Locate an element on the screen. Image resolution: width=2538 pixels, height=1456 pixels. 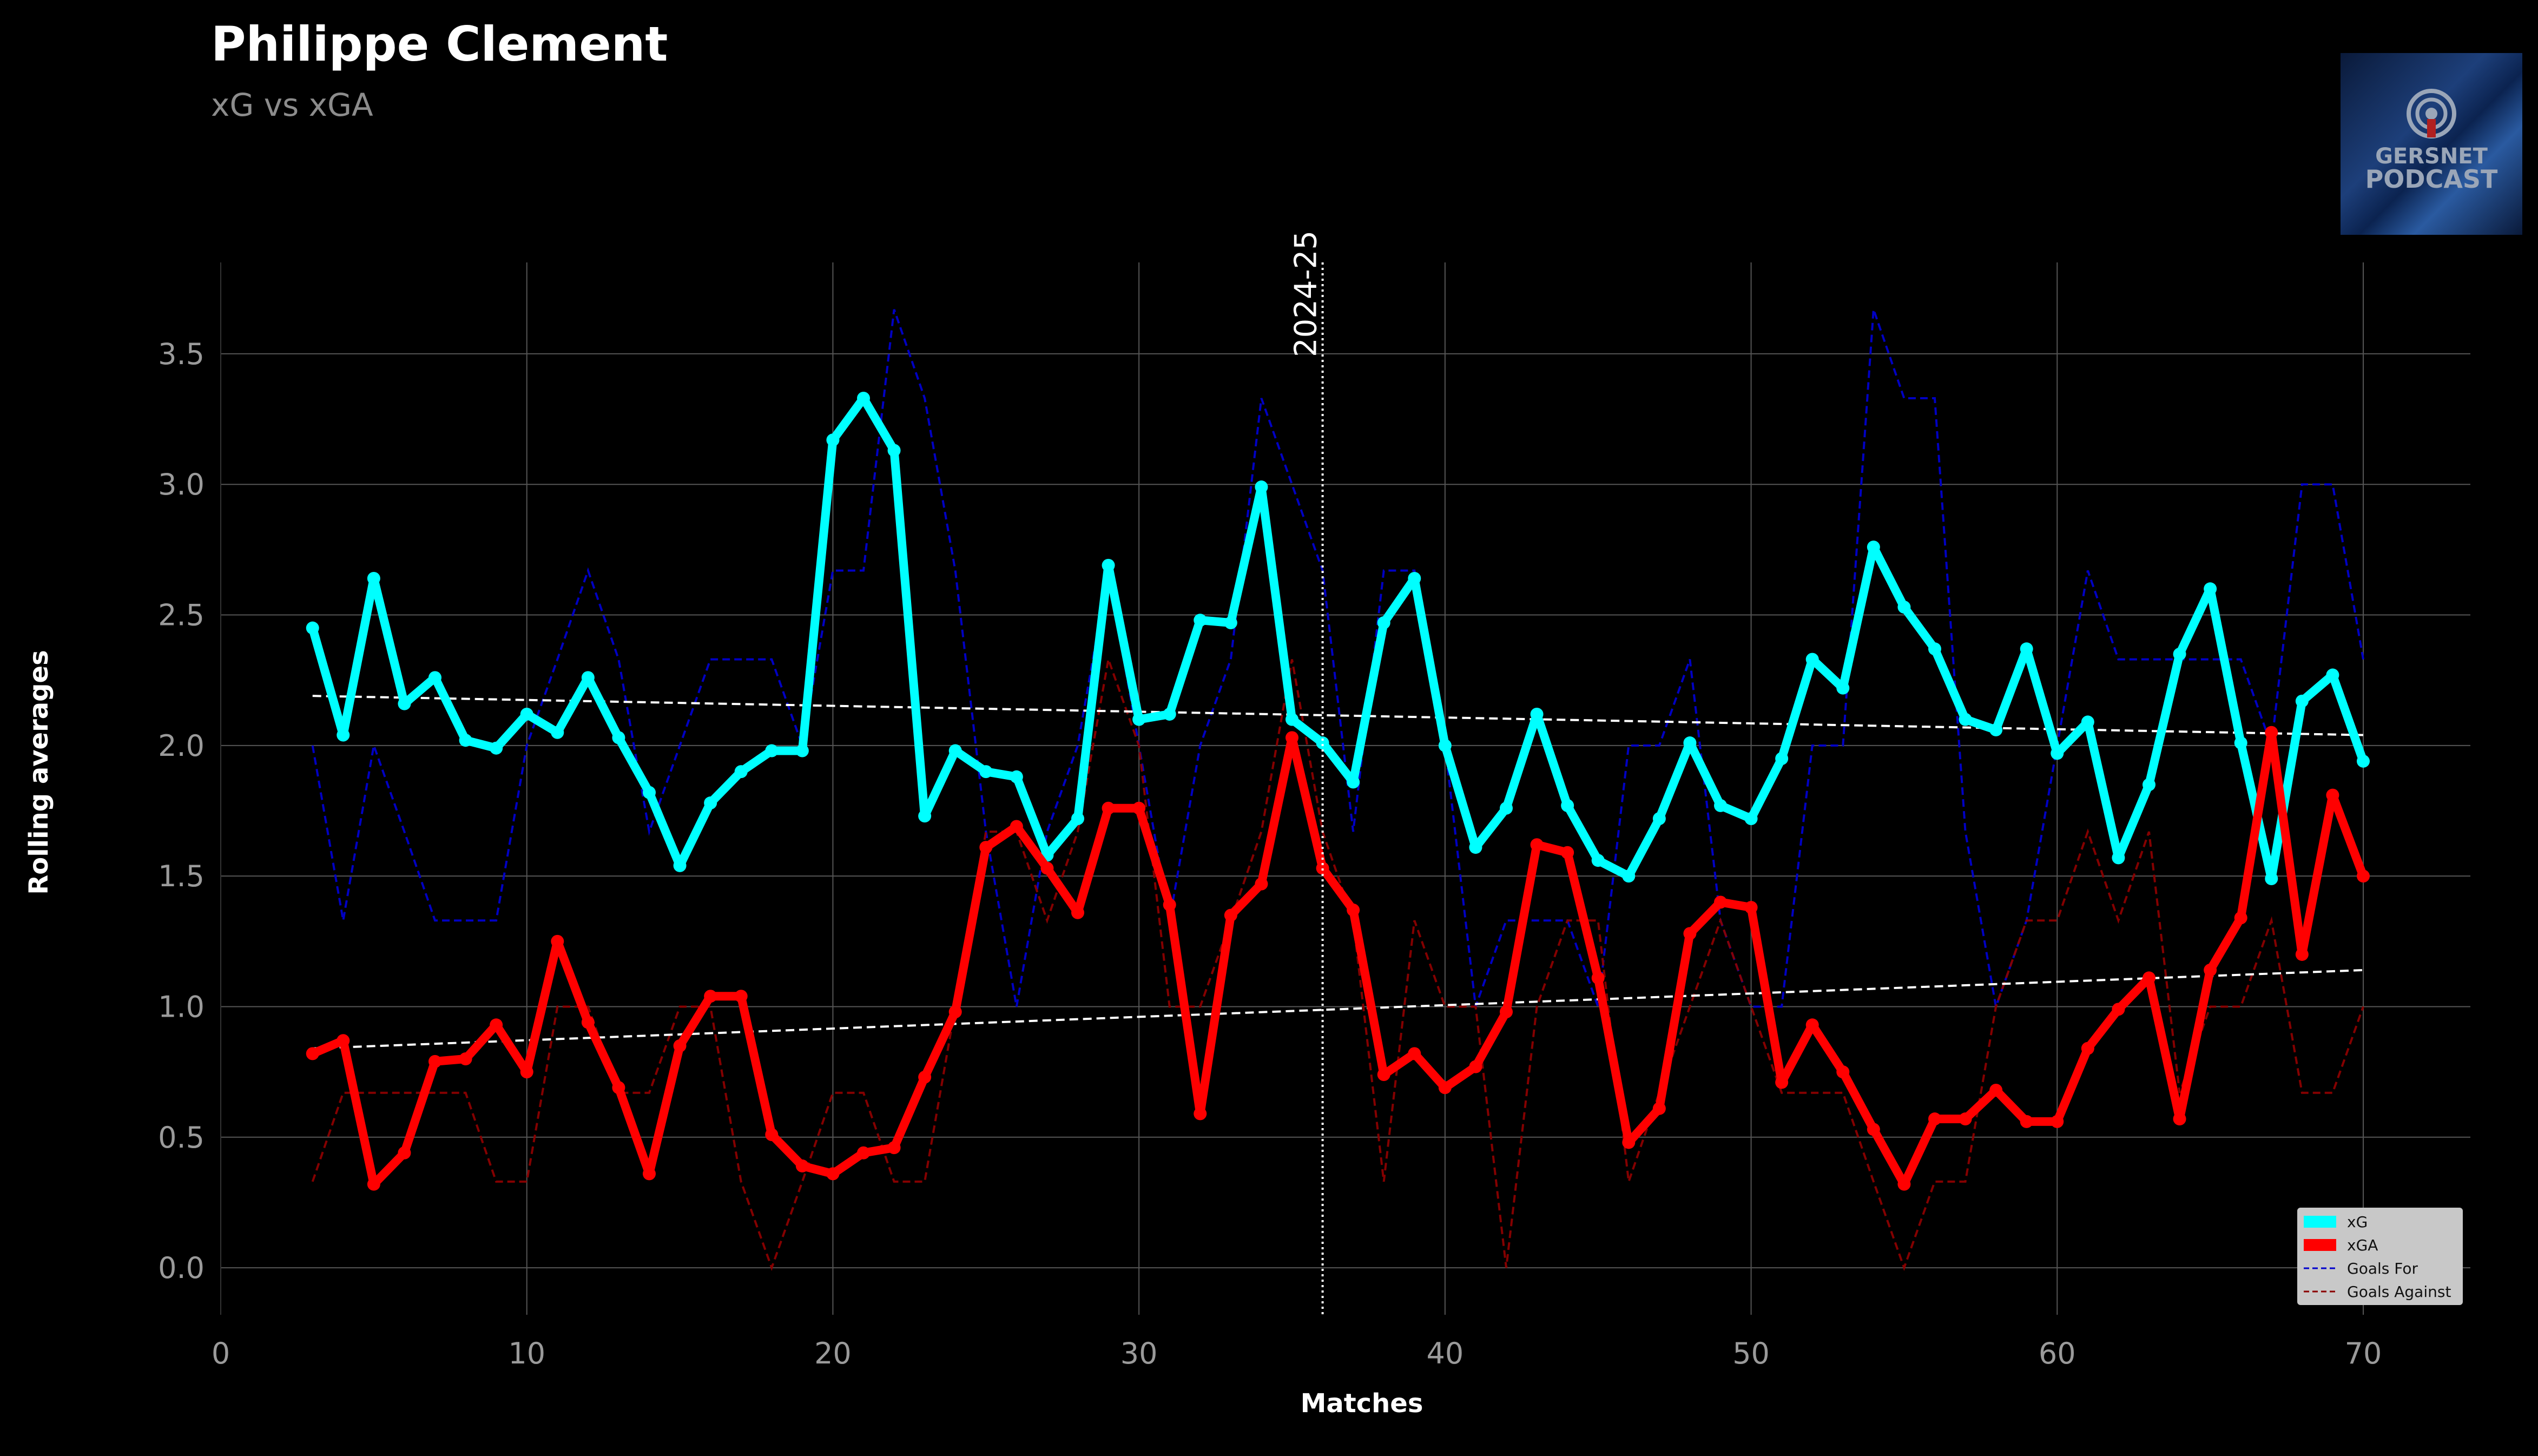
y-tick-label: 1.0 is located at coordinates (182, 1007).